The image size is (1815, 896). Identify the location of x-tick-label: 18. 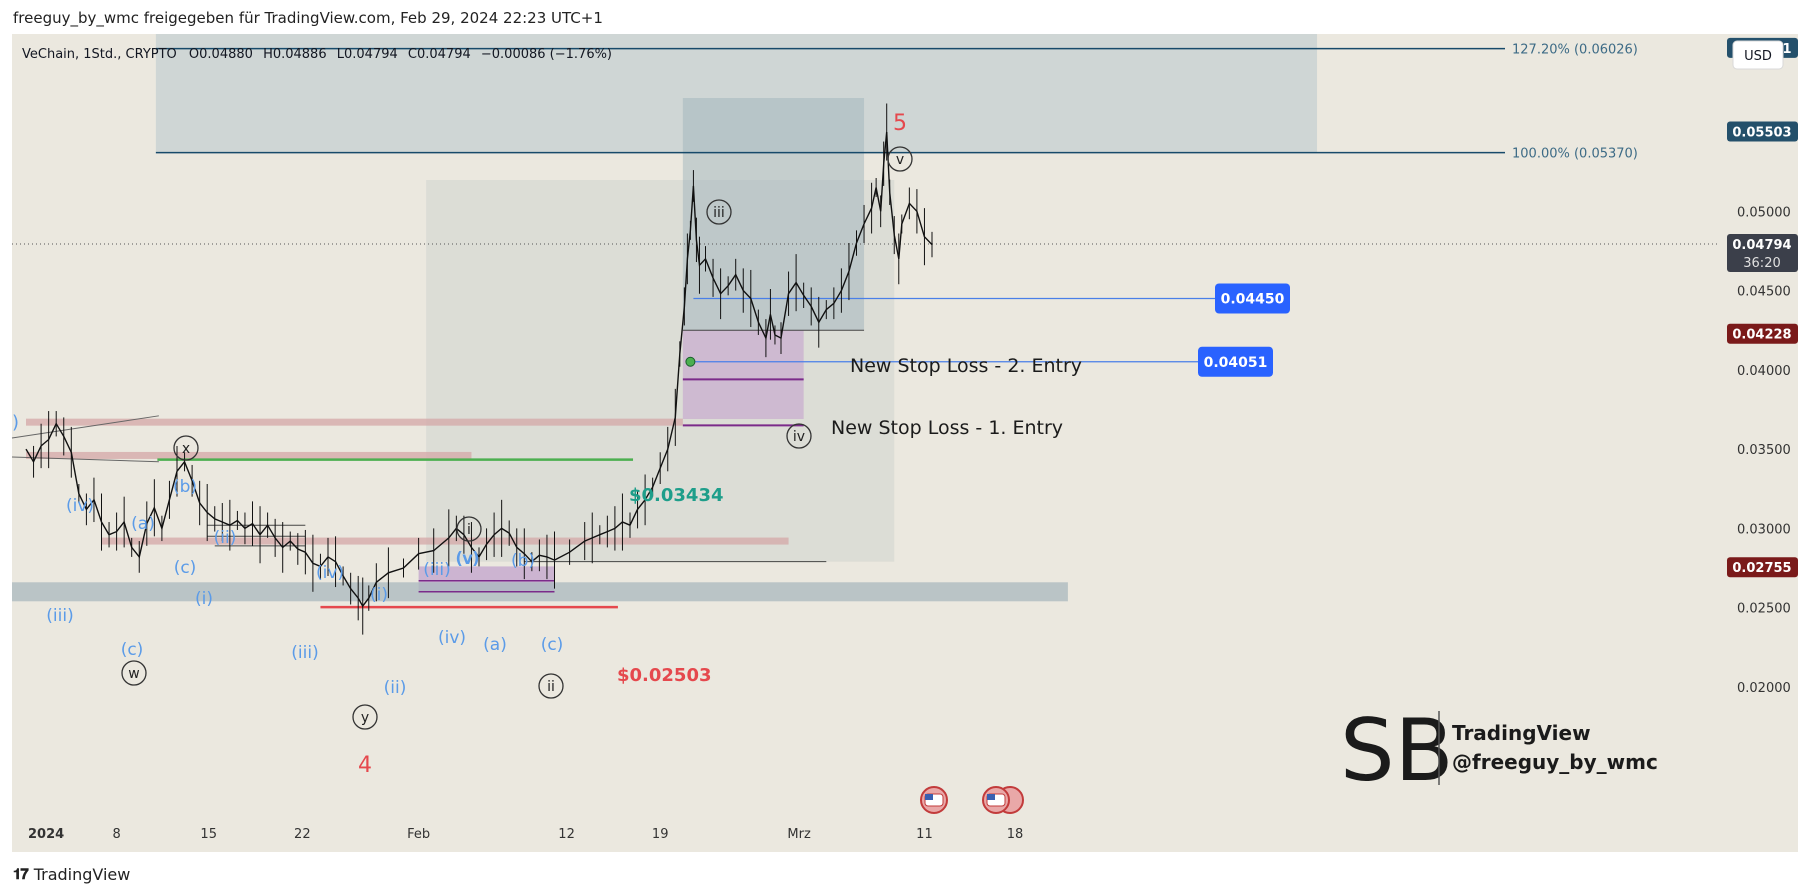
(1015, 834).